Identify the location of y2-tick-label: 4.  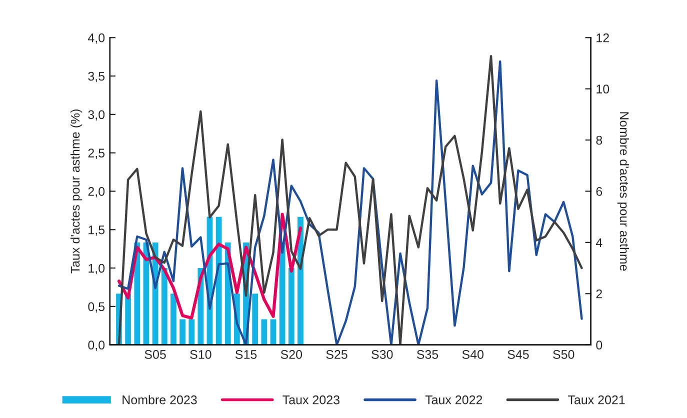
(599, 242).